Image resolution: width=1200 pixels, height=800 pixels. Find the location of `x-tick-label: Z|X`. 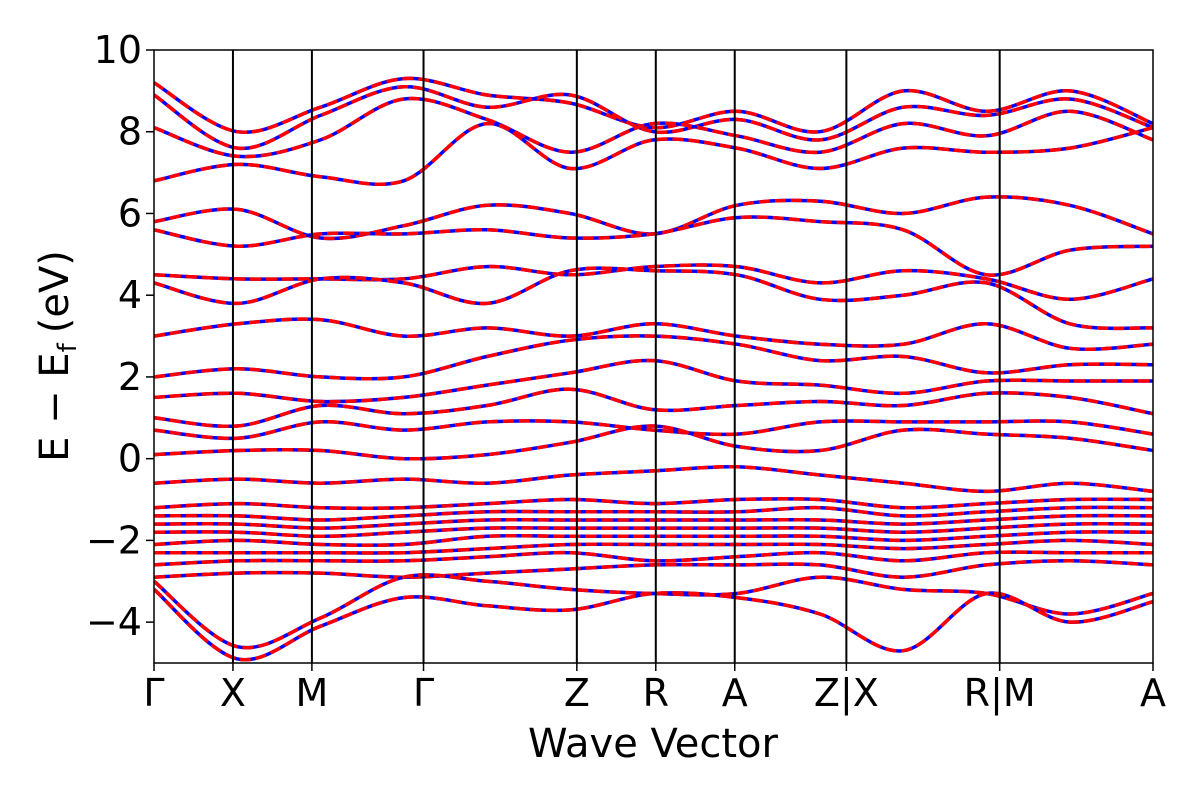

x-tick-label: Z|X is located at coordinates (846, 693).